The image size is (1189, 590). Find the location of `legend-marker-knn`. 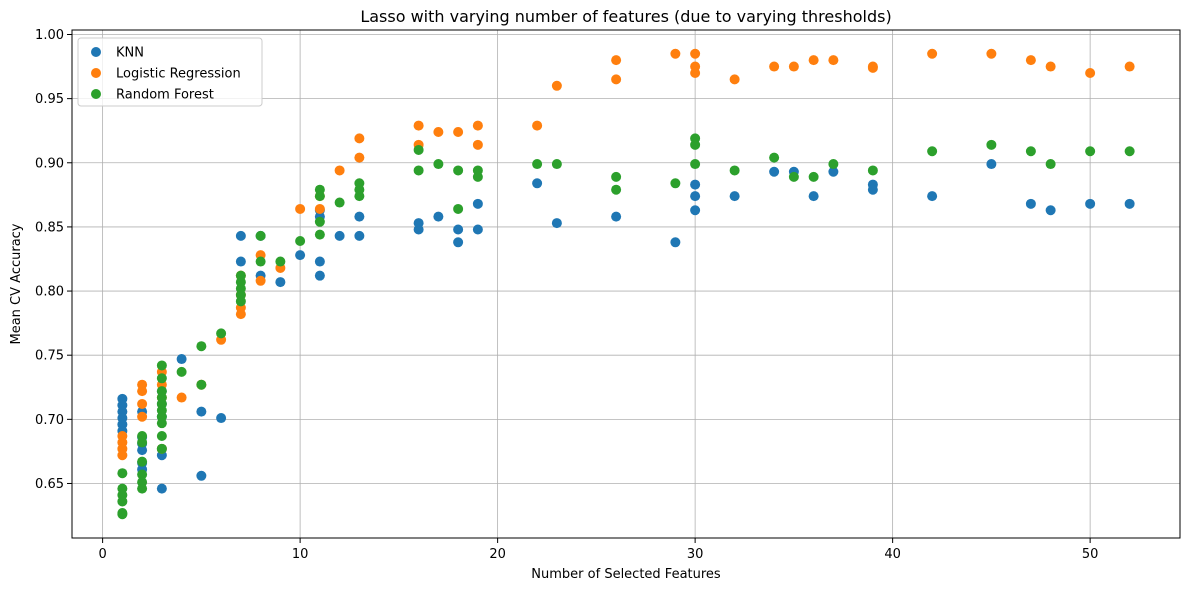

legend-marker-knn is located at coordinates (96, 52).